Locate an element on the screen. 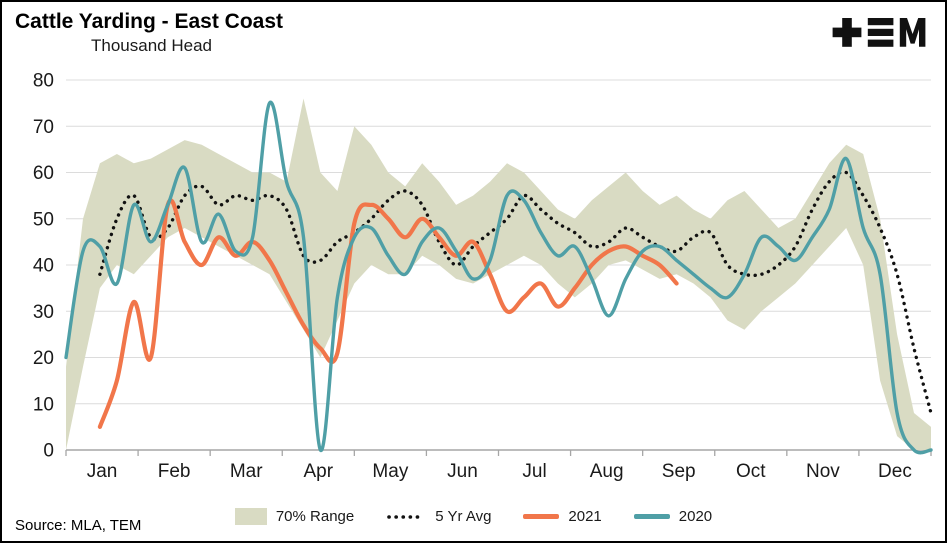  legend-item-avg: 5 Yr Avg is located at coordinates (438, 516).